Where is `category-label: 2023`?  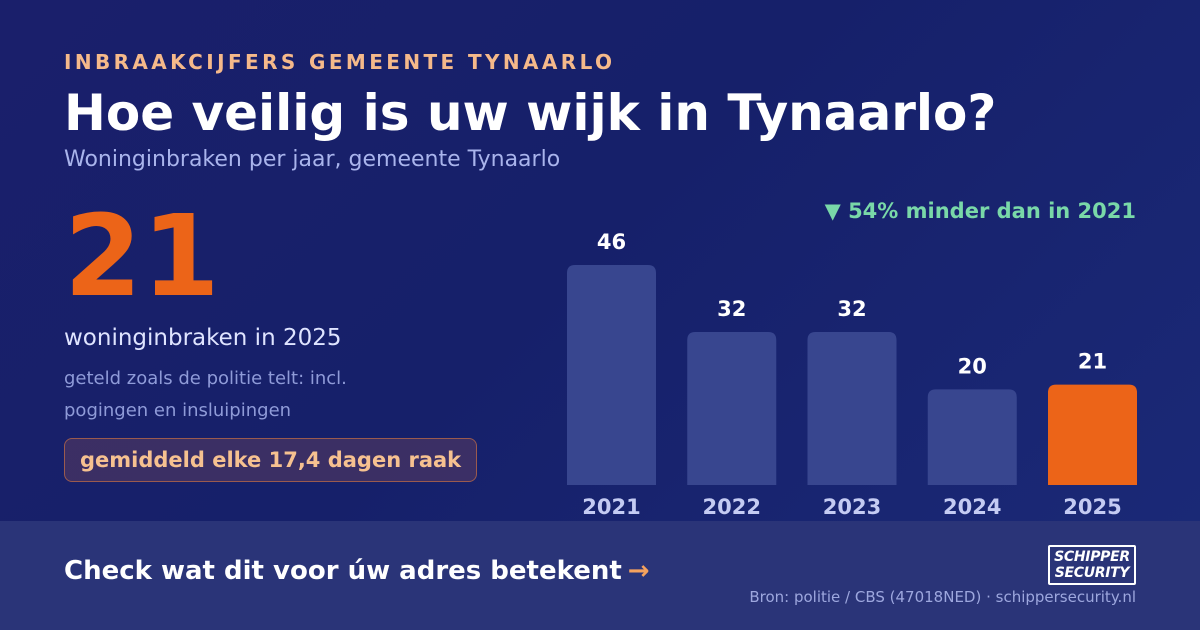
category-label: 2023 is located at coordinates (852, 507).